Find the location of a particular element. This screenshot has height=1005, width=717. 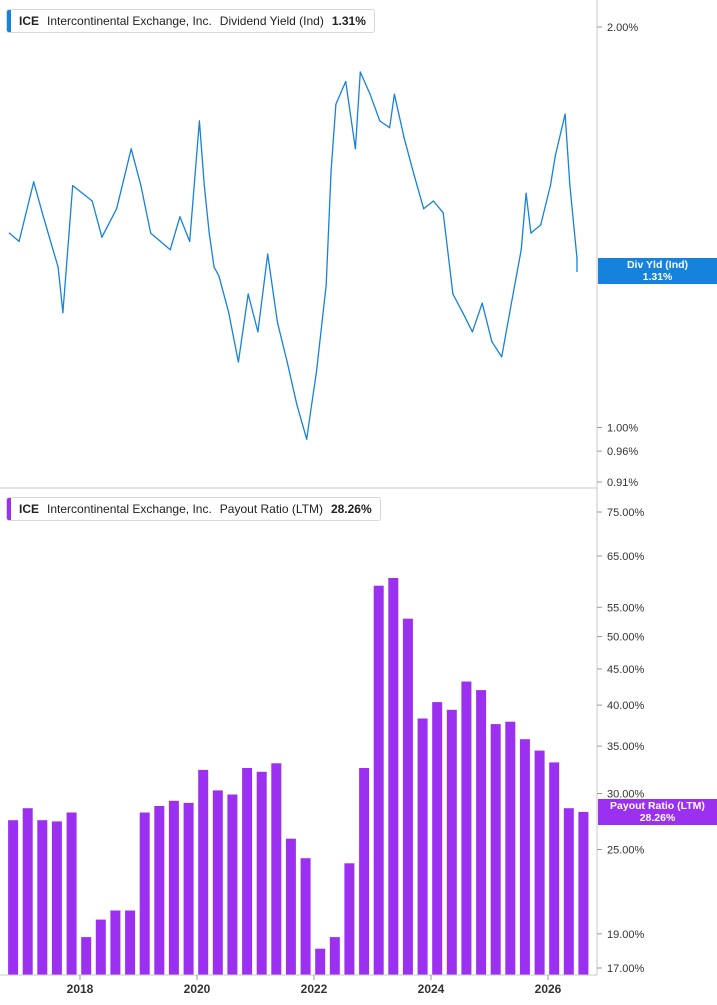

top-legend-company: Intercontinental Exchange, Inc. is located at coordinates (129, 21).